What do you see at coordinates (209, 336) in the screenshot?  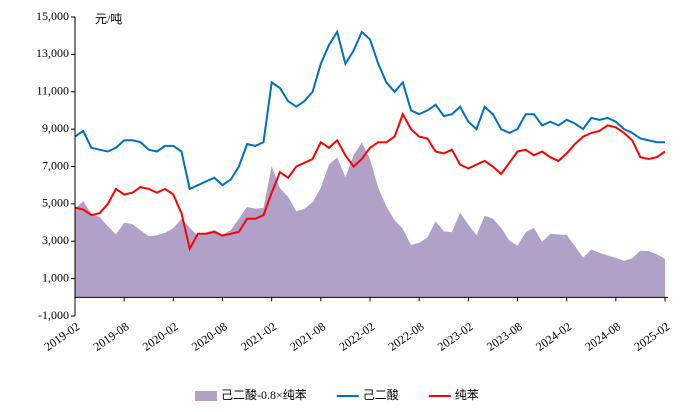 I see `x-tick-label: 2020-08` at bounding box center [209, 336].